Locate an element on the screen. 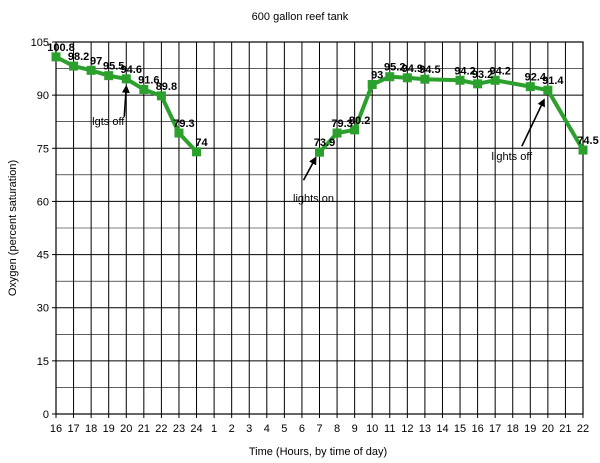  x-tick-label: 10 is located at coordinates (372, 429).